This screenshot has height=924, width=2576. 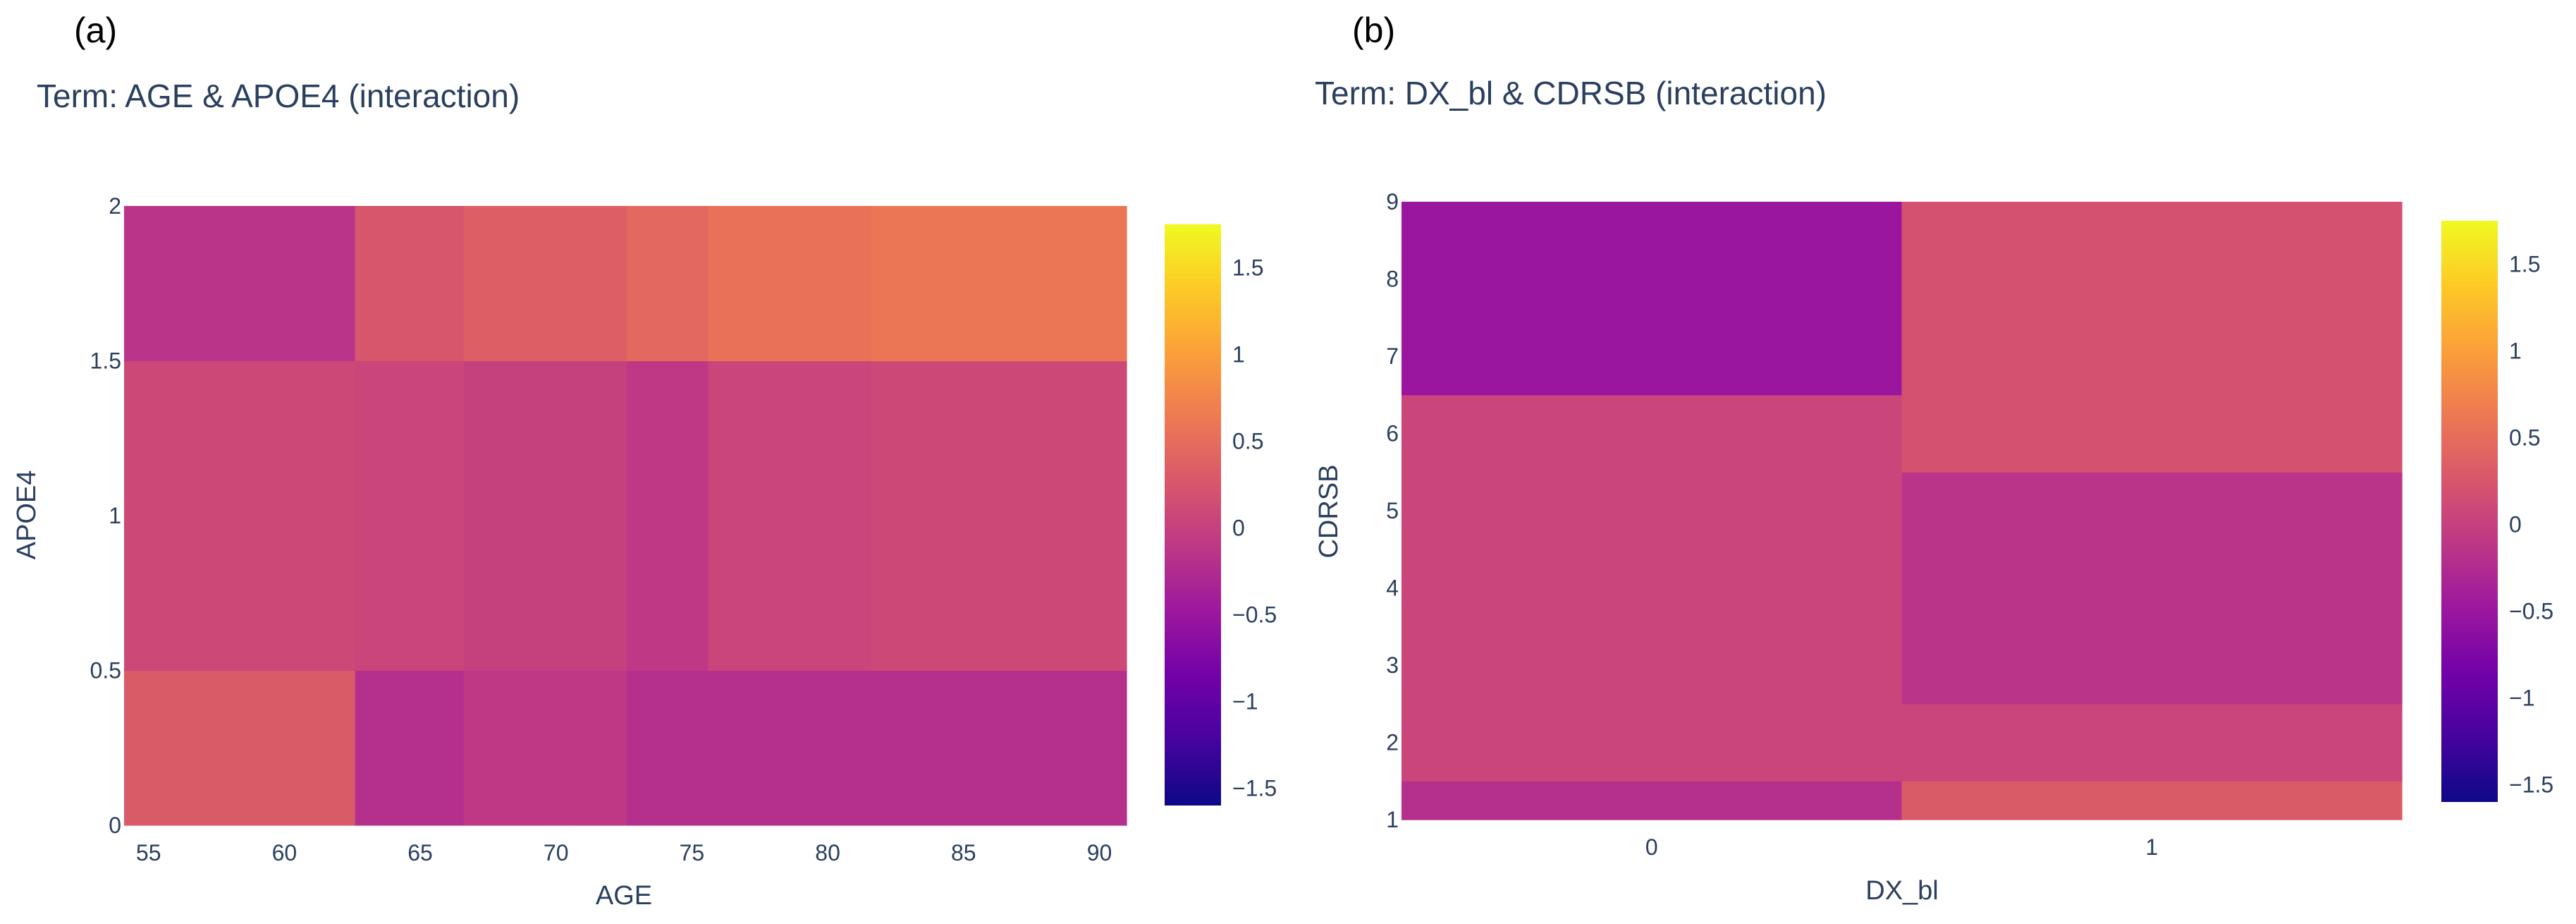 I want to click on panel-a-colorbar-ticks: −1.5 −1 −0.5 0 0.5 1 1.5, so click(x=1254, y=528).